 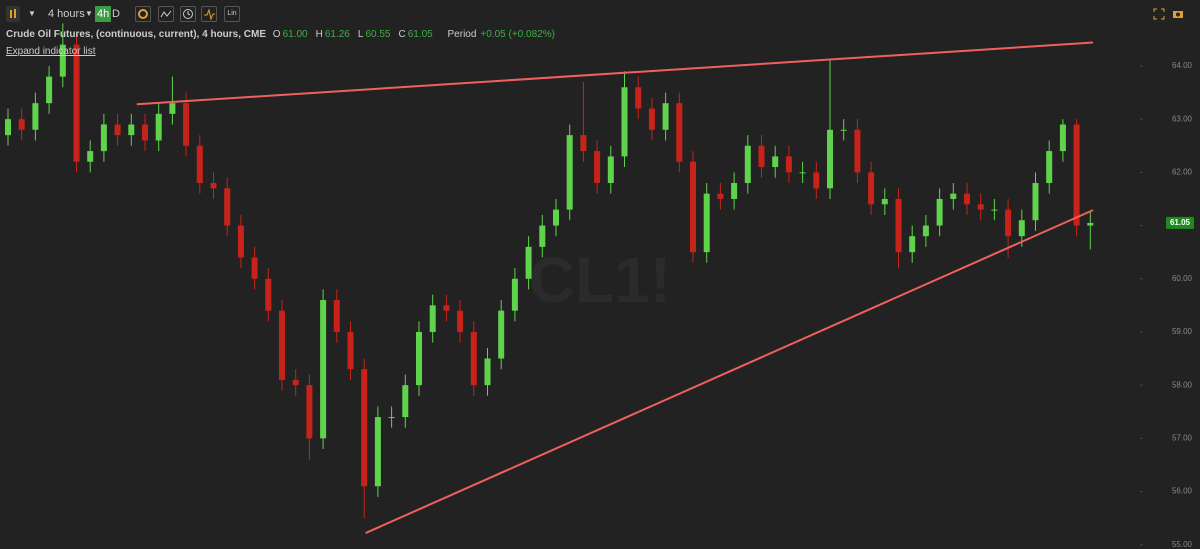 What do you see at coordinates (209, 14) in the screenshot?
I see `compare-button` at bounding box center [209, 14].